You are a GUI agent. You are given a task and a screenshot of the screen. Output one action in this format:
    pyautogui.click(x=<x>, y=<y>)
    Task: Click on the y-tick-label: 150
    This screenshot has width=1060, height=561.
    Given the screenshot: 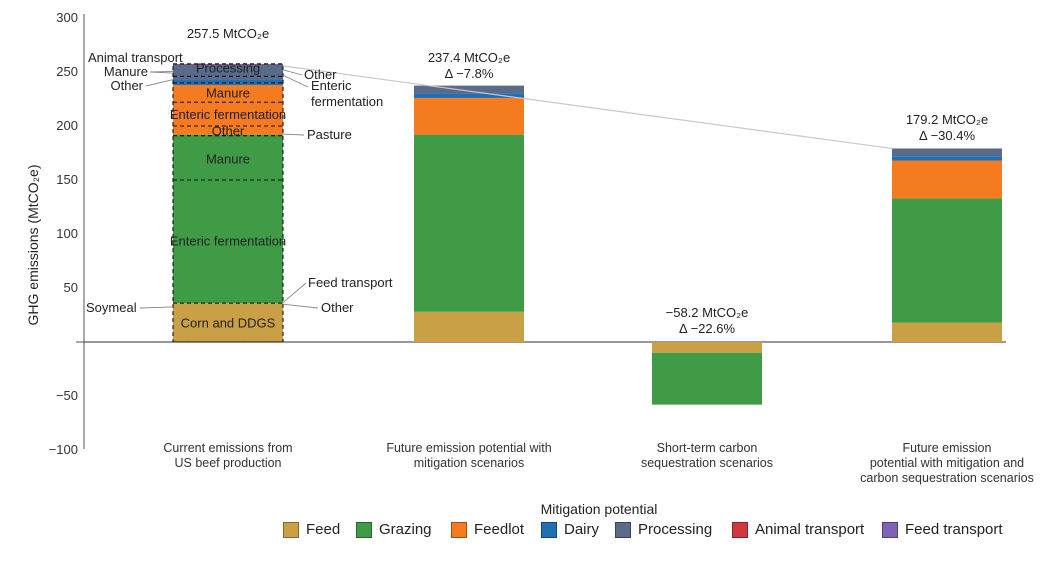 What is the action you would take?
    pyautogui.click(x=67, y=179)
    